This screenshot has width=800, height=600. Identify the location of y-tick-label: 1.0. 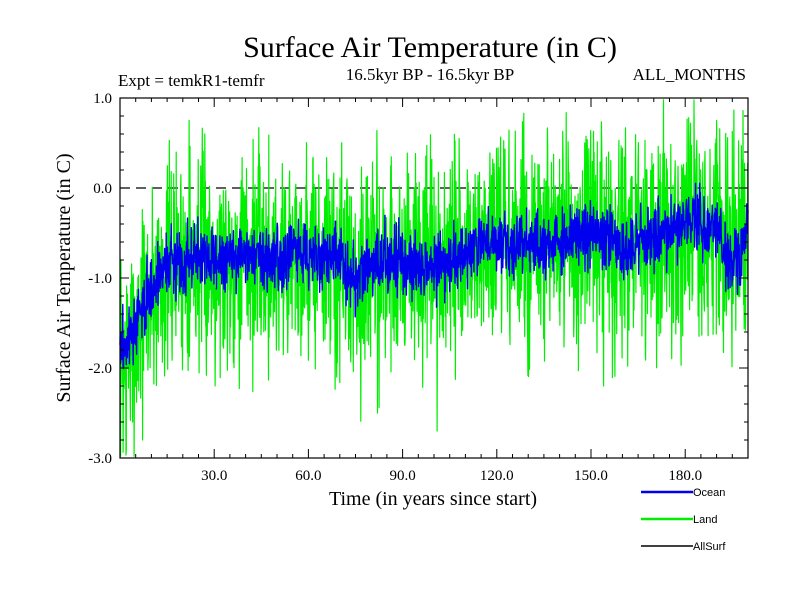
(102, 99).